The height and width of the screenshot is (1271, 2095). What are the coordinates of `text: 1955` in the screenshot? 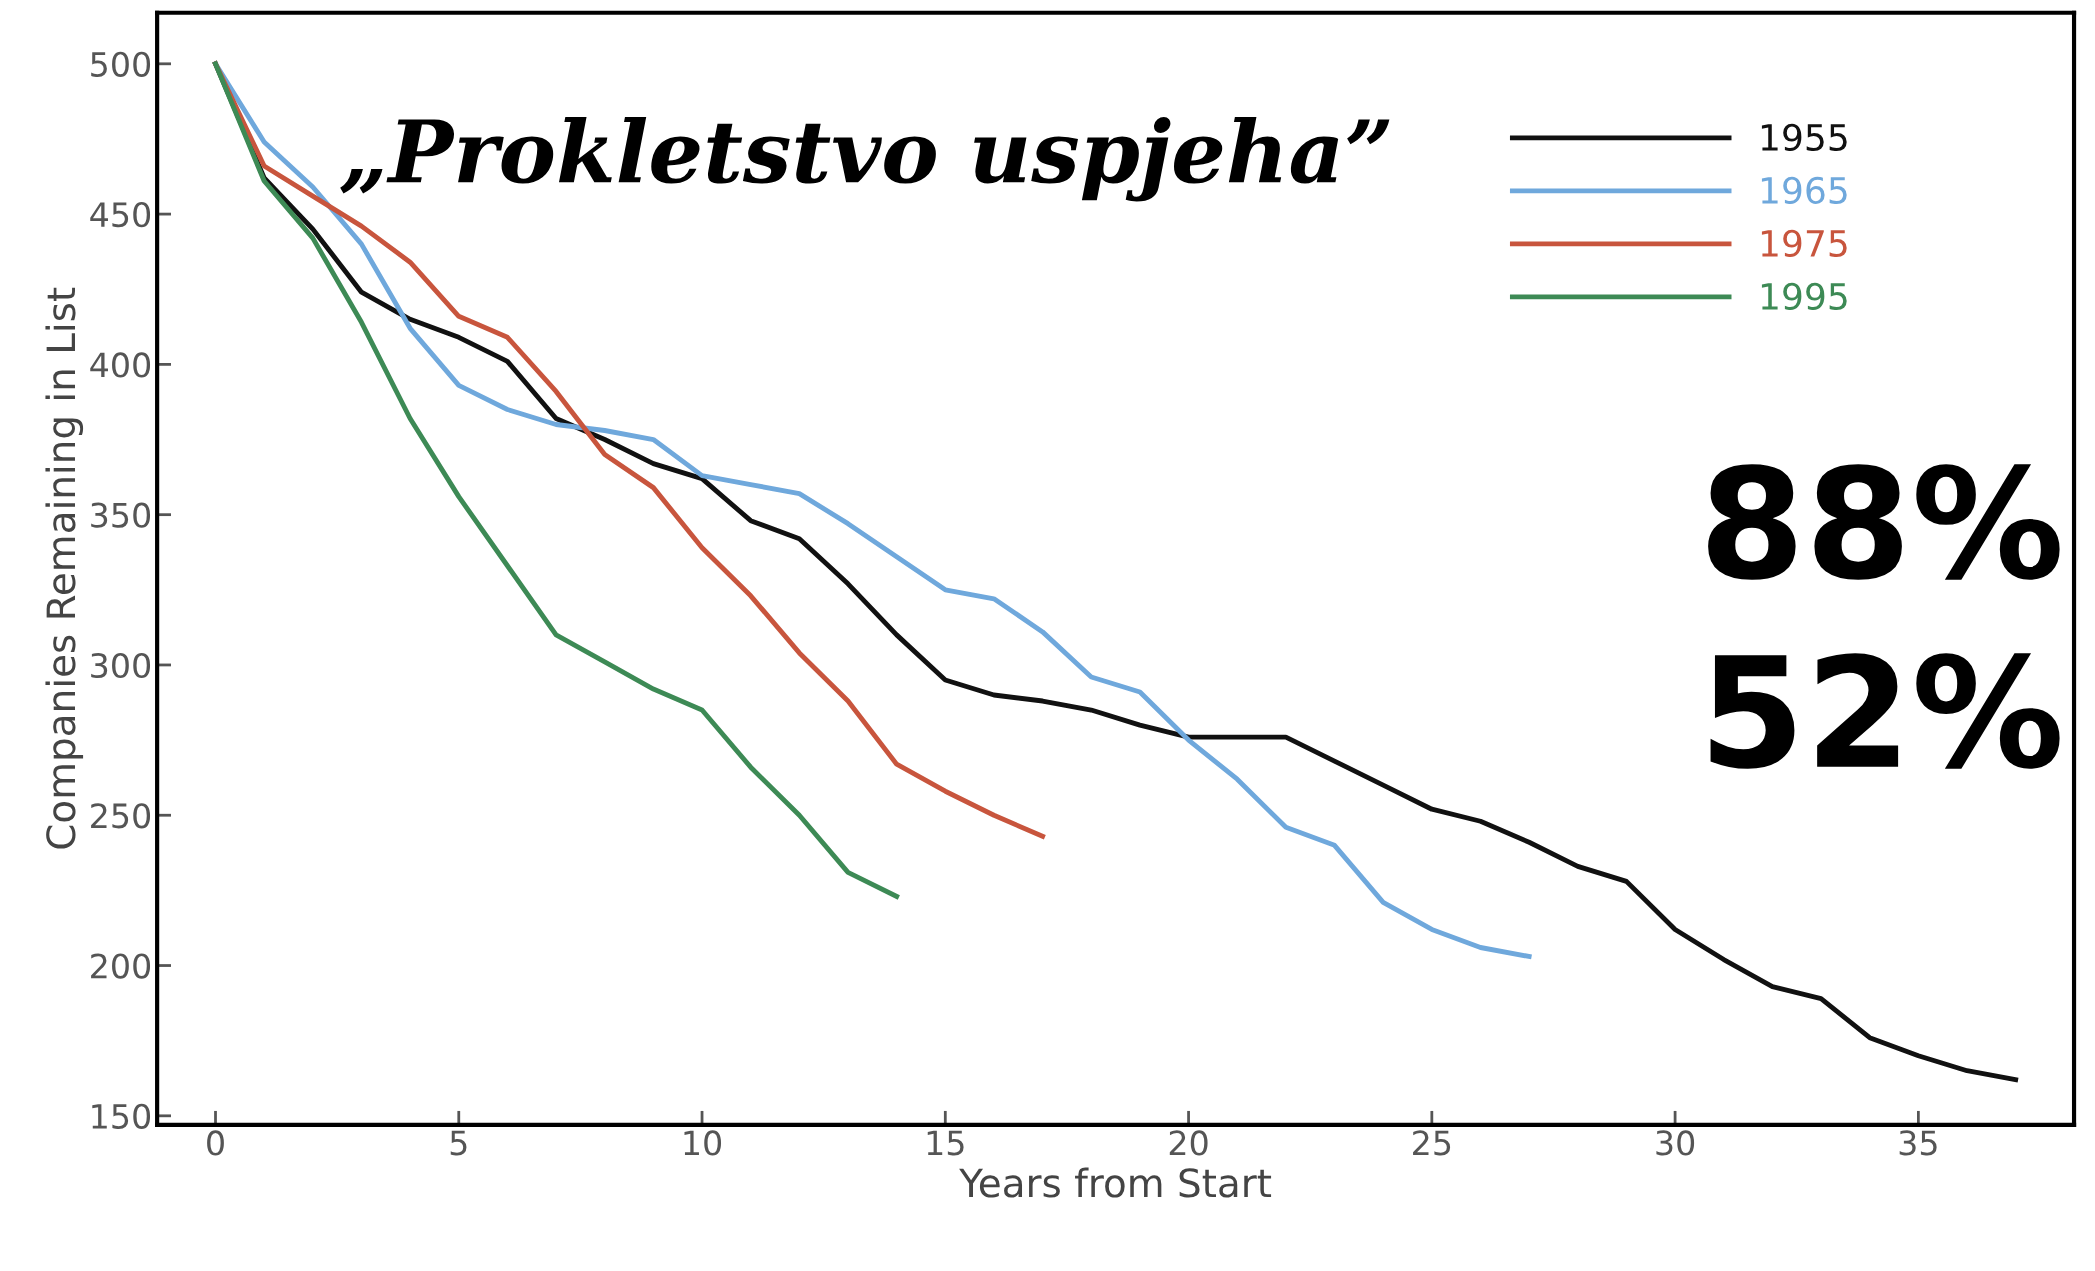 It's located at (1804, 137).